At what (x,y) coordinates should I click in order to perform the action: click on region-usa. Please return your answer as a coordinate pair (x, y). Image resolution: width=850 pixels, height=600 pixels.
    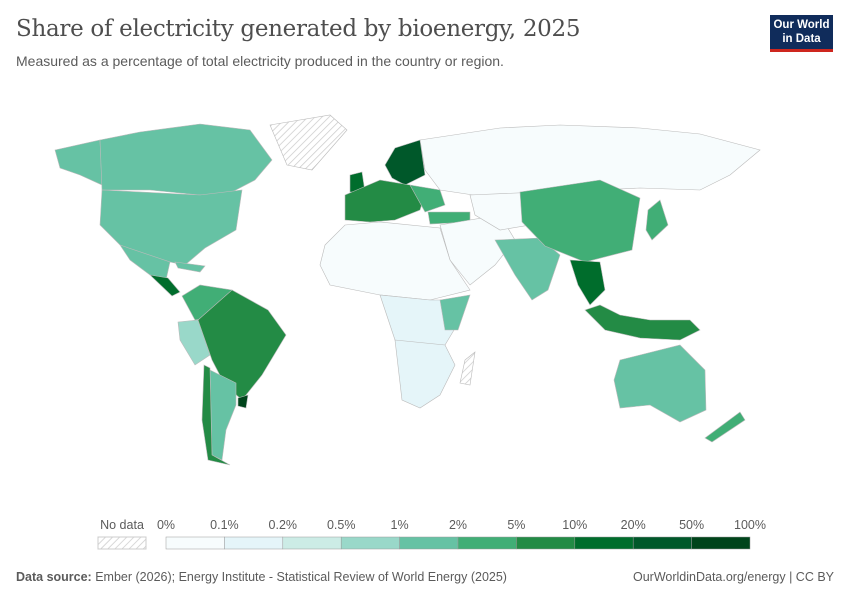
    Looking at the image, I should click on (171, 227).